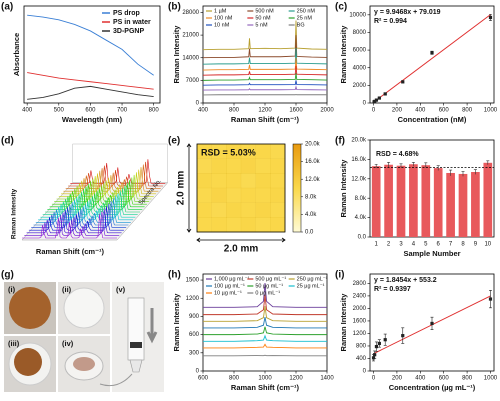 Image resolution: width=500 pixels, height=401 pixels. I want to click on panel-label: (g), so click(7, 275).